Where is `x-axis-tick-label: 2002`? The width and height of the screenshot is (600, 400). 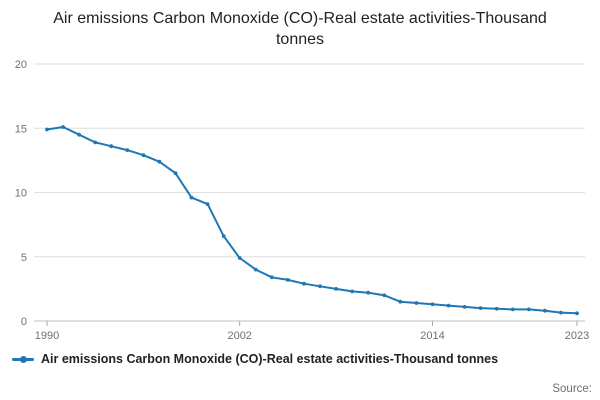
x-axis-tick-label: 2002 is located at coordinates (239, 336).